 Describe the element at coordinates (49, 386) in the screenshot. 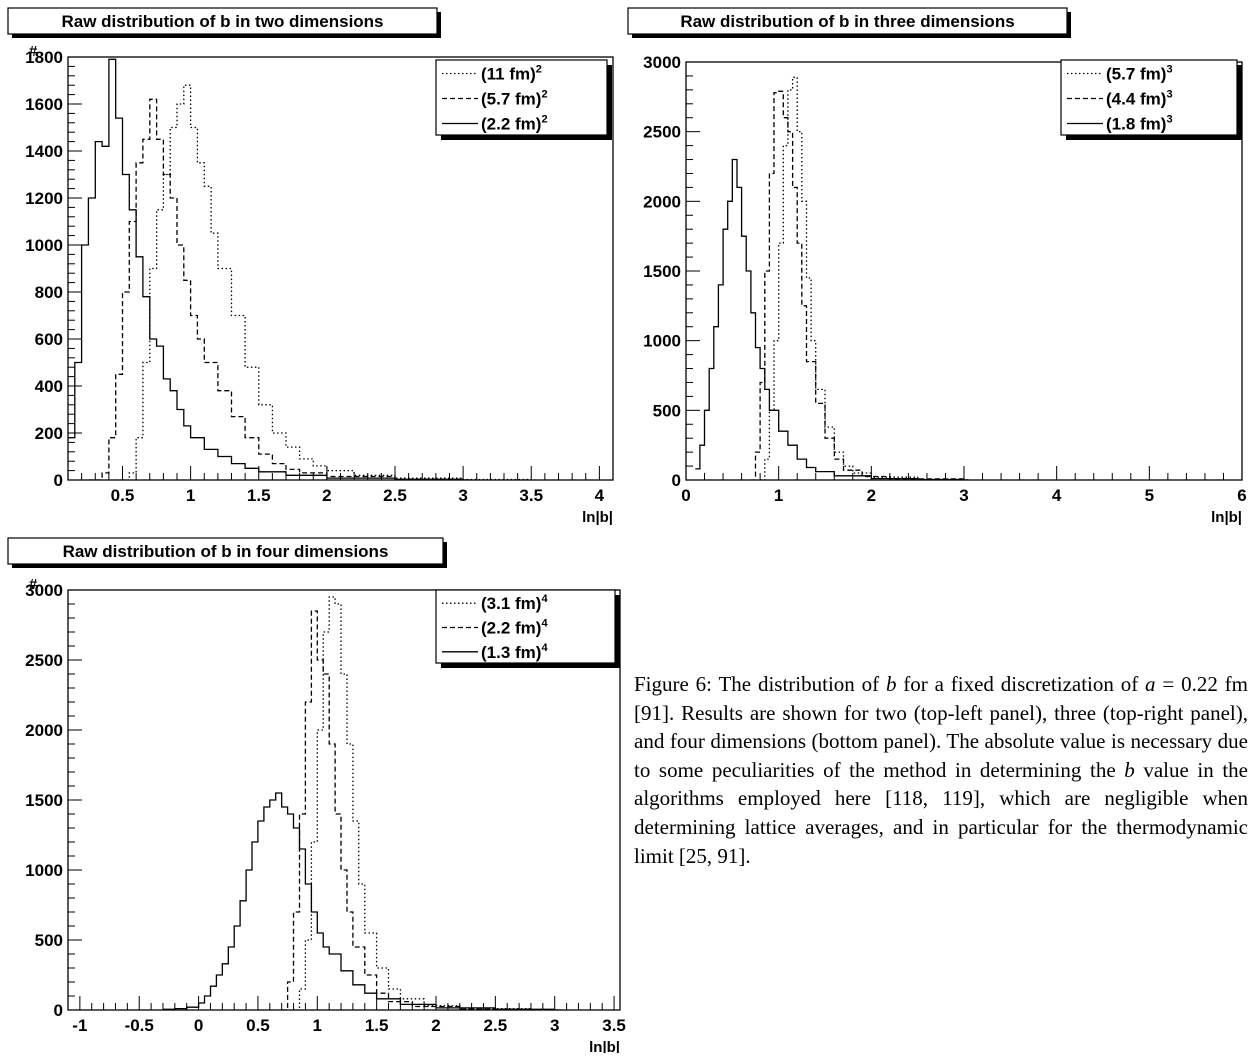

I see `y-tick-label: 400` at that location.